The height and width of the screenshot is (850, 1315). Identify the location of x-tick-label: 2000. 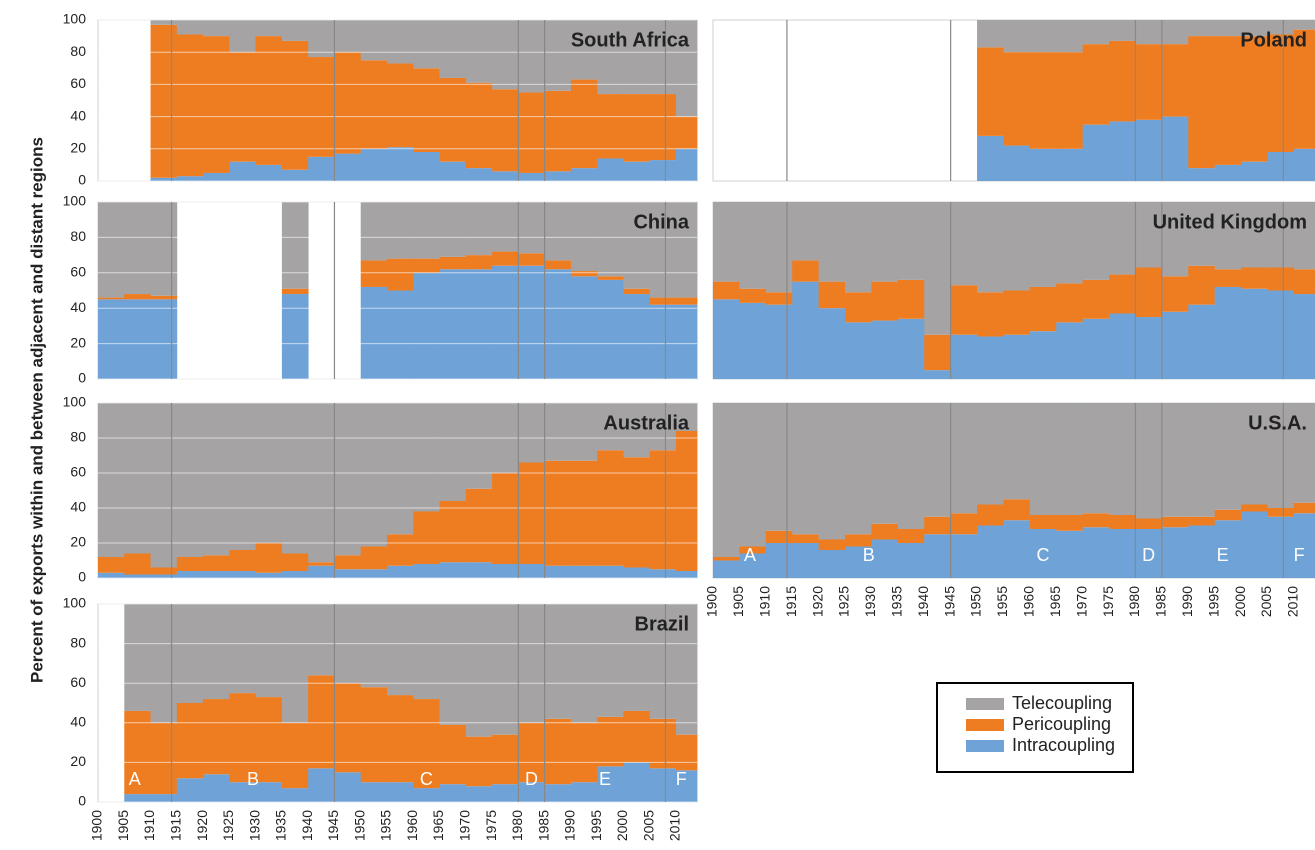
(1240, 601).